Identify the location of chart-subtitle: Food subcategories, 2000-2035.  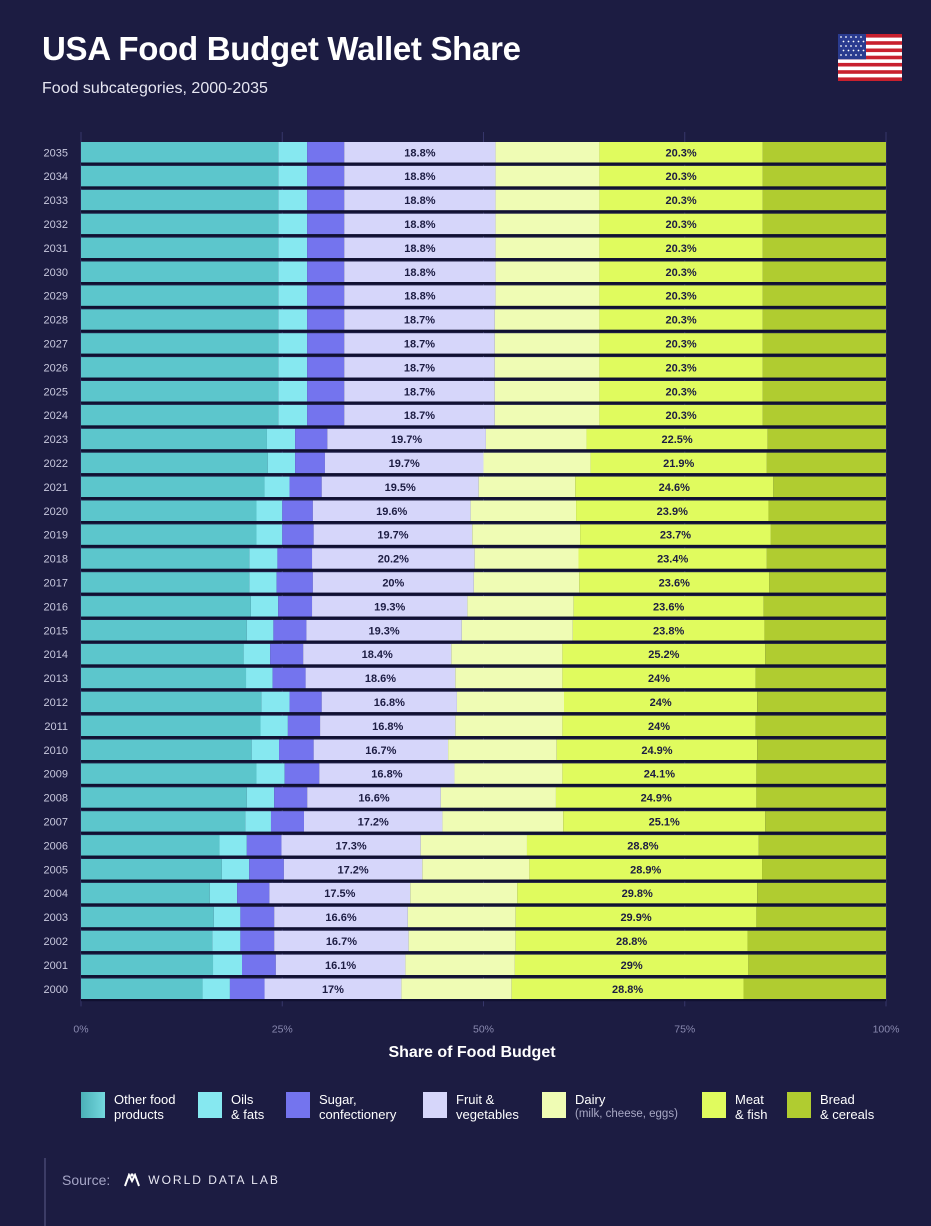
(155, 88).